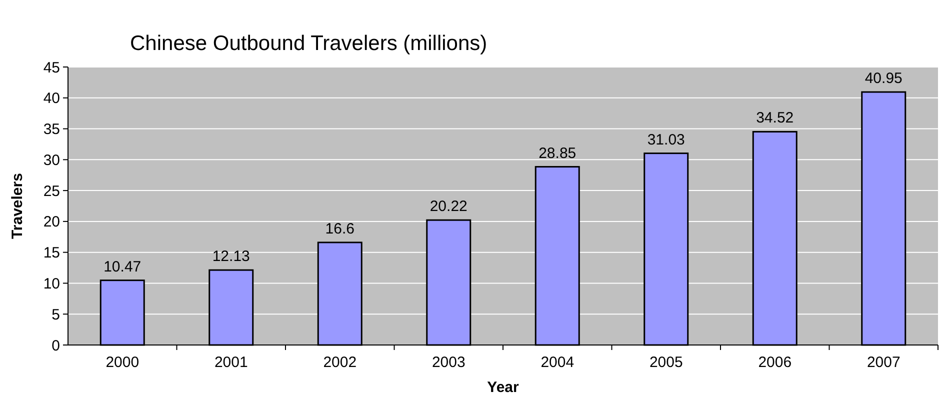 Image resolution: width=950 pixels, height=402 pixels. Describe the element at coordinates (123, 267) in the screenshot. I see `data-label: 10.47` at that location.